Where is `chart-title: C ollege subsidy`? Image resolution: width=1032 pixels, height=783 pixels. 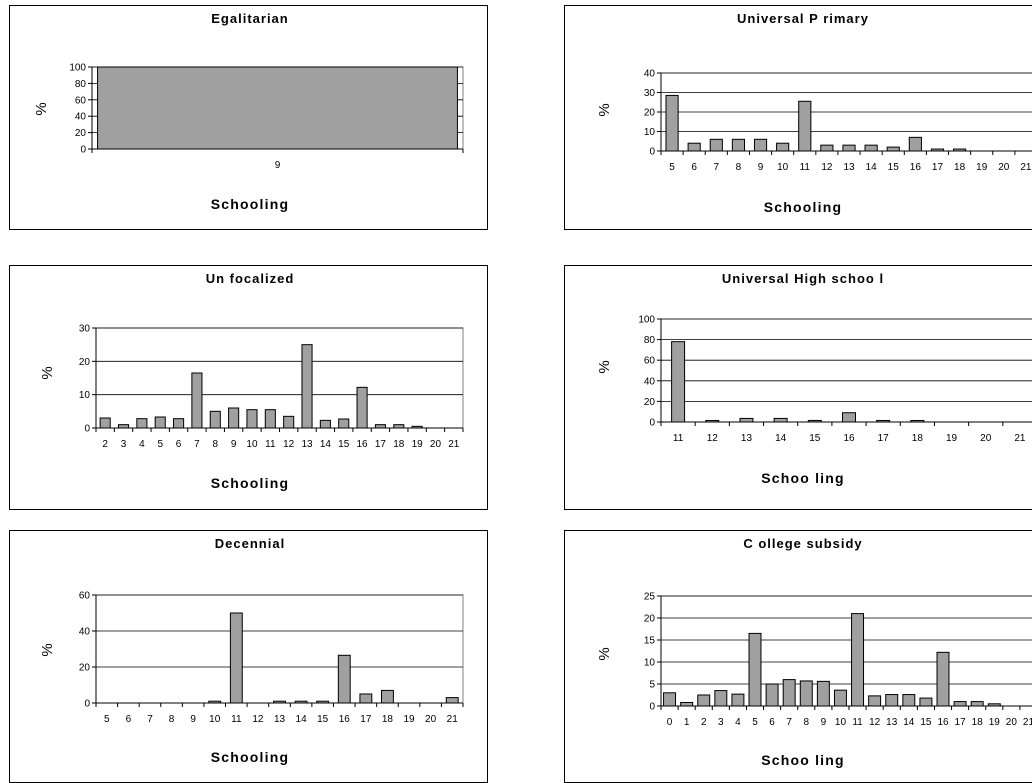 chart-title: C ollege subsidy is located at coordinates (802, 543).